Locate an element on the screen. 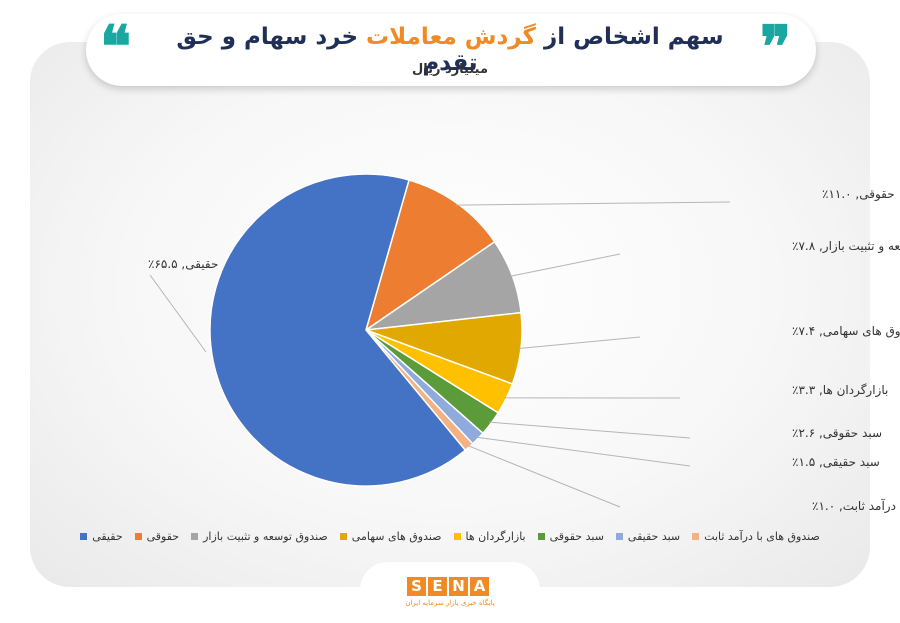 The image size is (900, 623). data-label: حقوقی, ۱۱.۰٪ is located at coordinates (858, 194).